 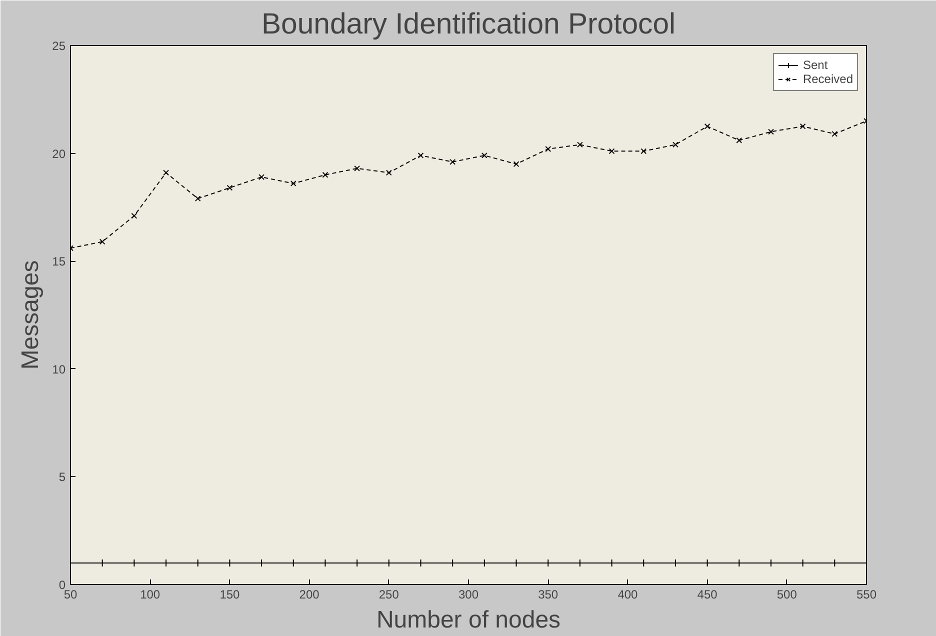 I want to click on x-tick-label: 450, so click(x=707, y=595).